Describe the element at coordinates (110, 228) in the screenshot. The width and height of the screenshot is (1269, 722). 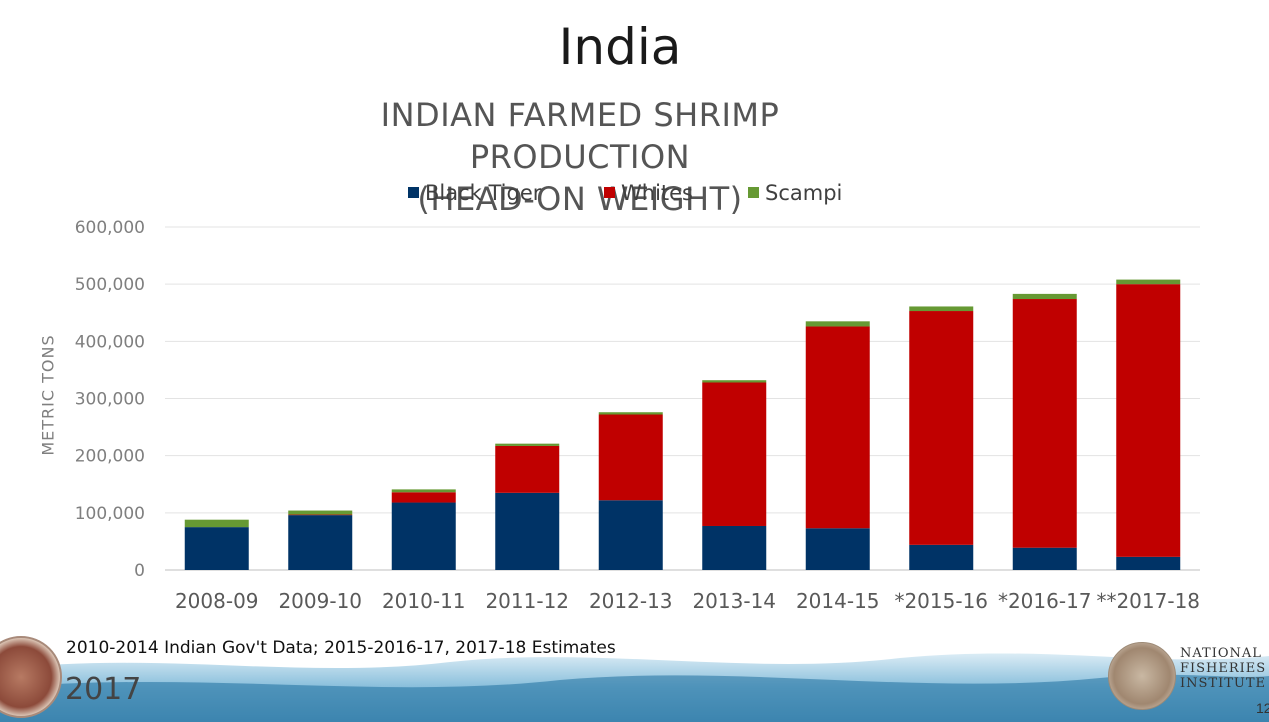
I see `y-tick-label: 600,000` at that location.